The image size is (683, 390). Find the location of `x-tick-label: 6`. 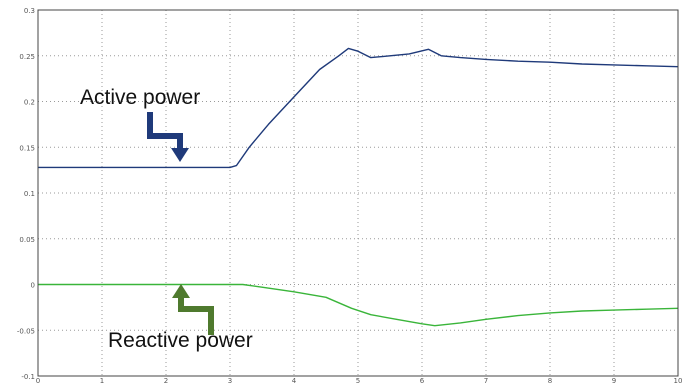

x-tick-label: 6 is located at coordinates (422, 381).